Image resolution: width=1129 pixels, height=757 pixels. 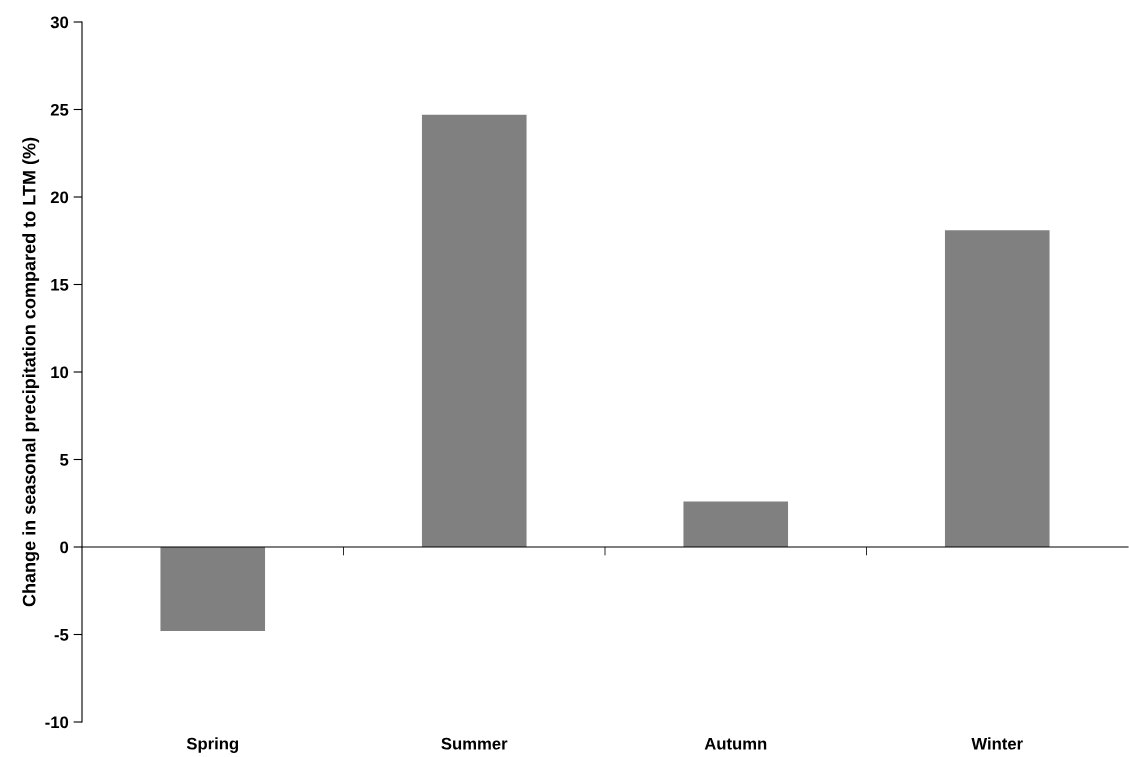 I want to click on y-tick-label: 30, so click(x=59, y=22).